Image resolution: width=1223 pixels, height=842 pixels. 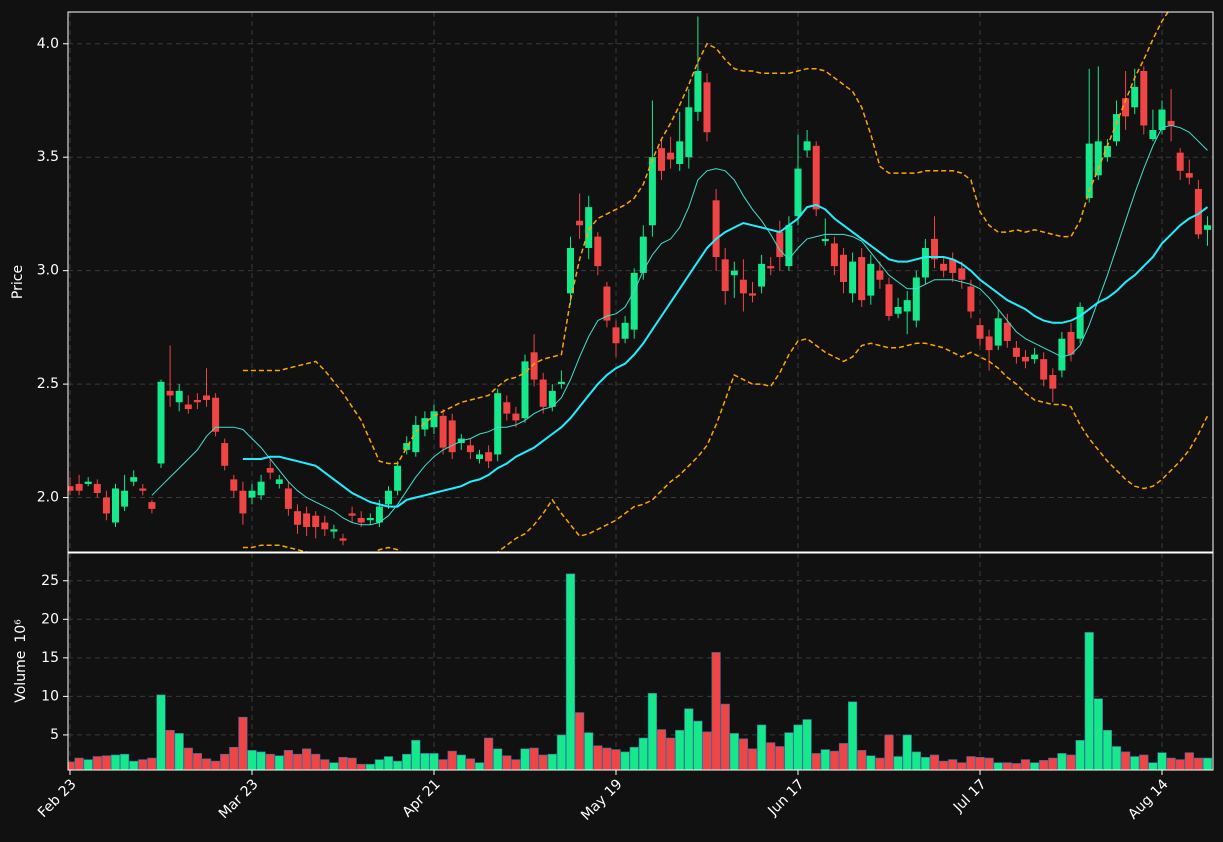 What do you see at coordinates (54, 735) in the screenshot?
I see `y-tick-label: 5` at bounding box center [54, 735].